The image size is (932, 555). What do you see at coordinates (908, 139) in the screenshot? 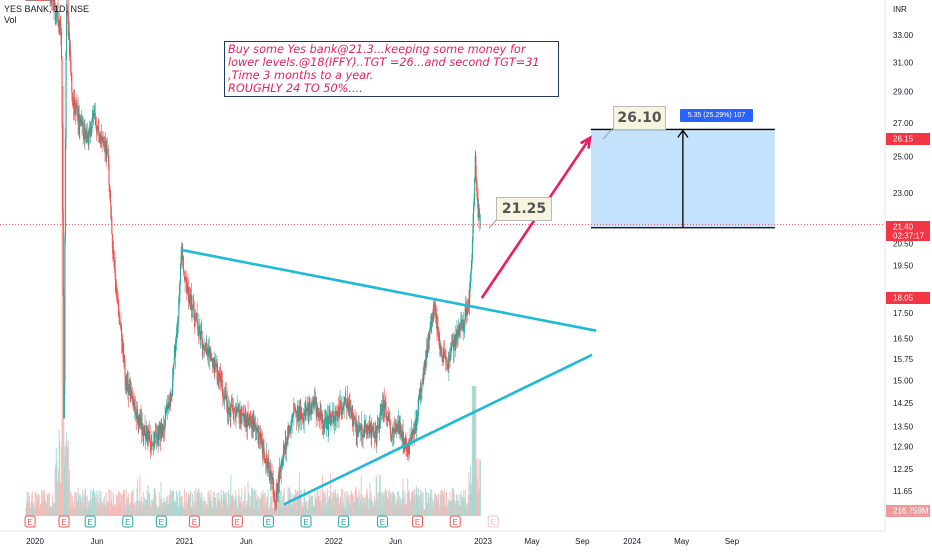
I see `target-price-tag: 26.15` at bounding box center [908, 139].